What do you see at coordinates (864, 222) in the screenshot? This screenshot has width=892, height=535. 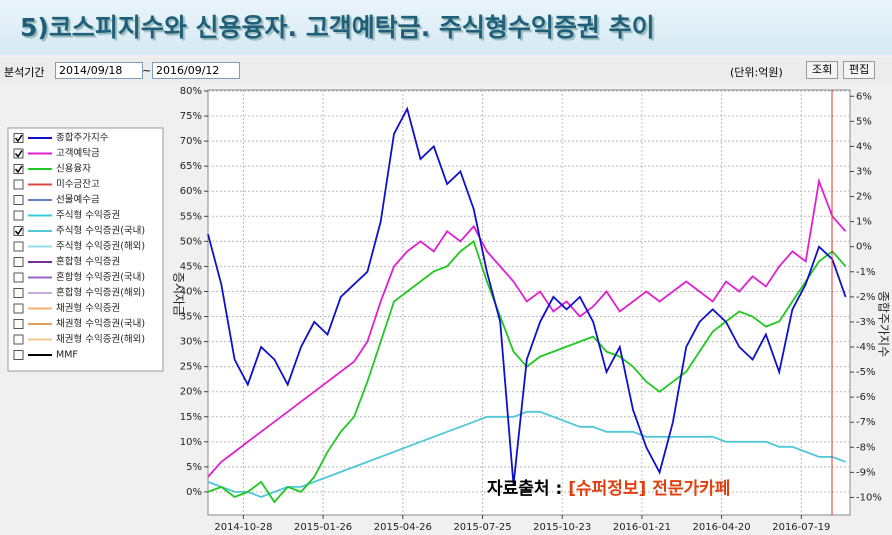 I see `y2-tick-label: 1%` at bounding box center [864, 222].